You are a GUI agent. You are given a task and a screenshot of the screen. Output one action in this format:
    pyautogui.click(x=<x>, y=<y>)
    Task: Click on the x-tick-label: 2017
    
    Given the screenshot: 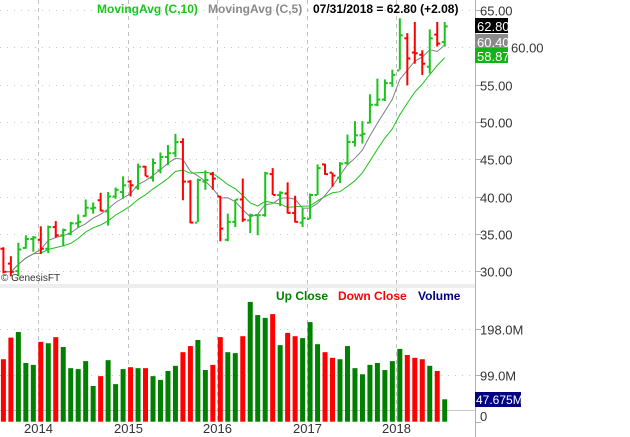 What is the action you would take?
    pyautogui.click(x=307, y=428)
    